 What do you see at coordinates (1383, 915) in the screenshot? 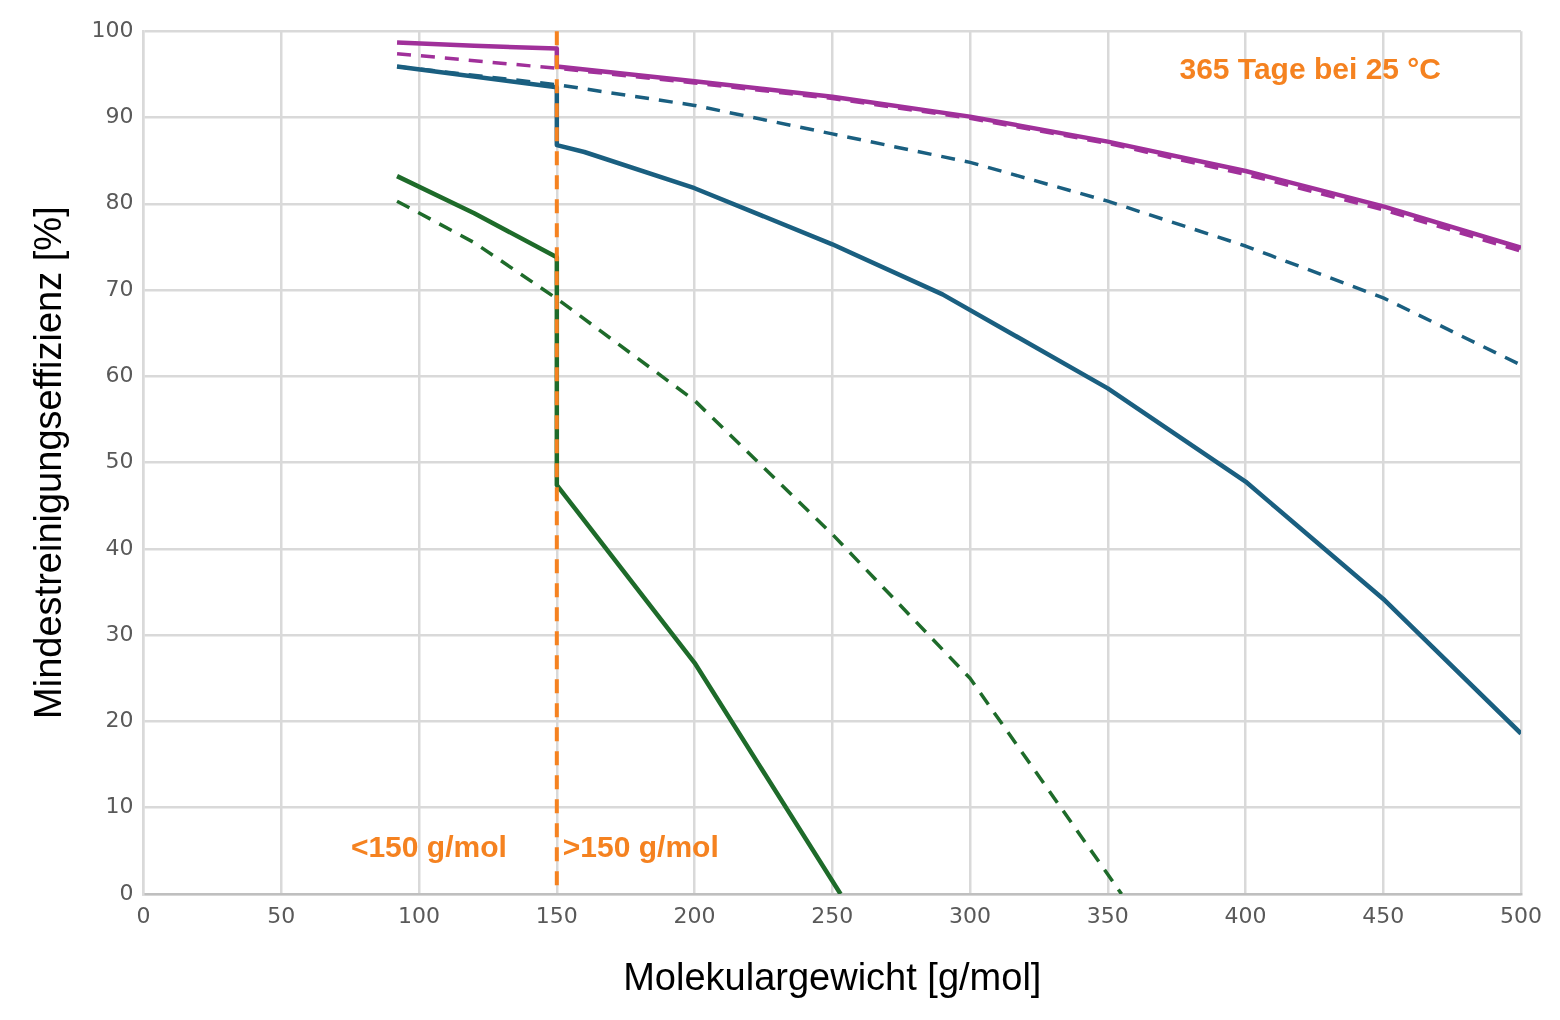
I see `x-tick-label: 450` at bounding box center [1383, 915].